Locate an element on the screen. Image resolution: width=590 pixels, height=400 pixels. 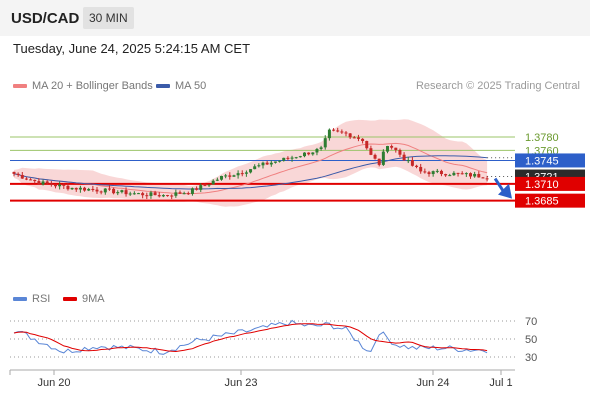
resistance-label: 1.3780 is located at coordinates (542, 138).